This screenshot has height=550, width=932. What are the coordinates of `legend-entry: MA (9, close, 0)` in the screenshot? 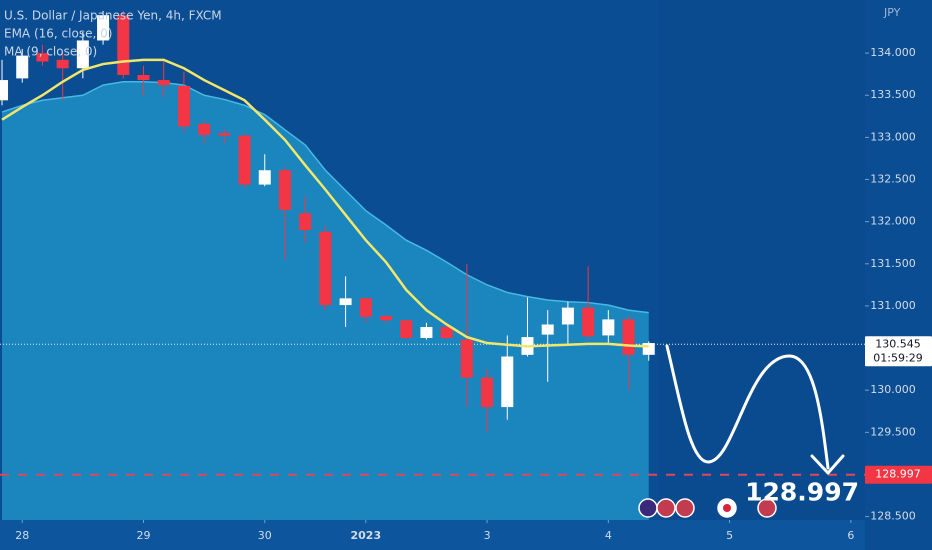 It's located at (50, 52).